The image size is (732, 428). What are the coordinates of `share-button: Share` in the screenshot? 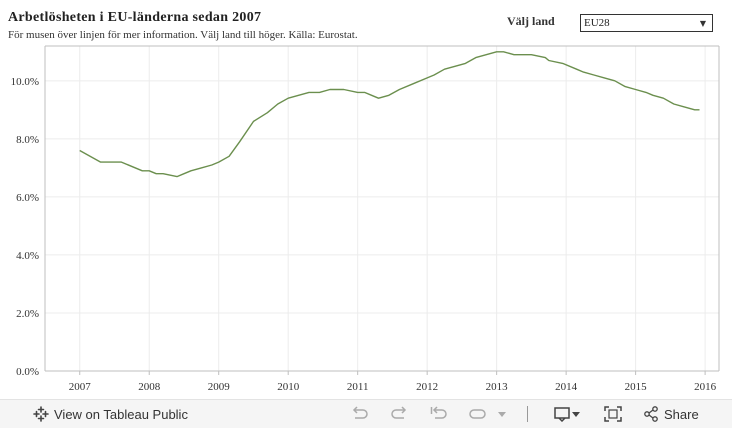 It's located at (671, 414).